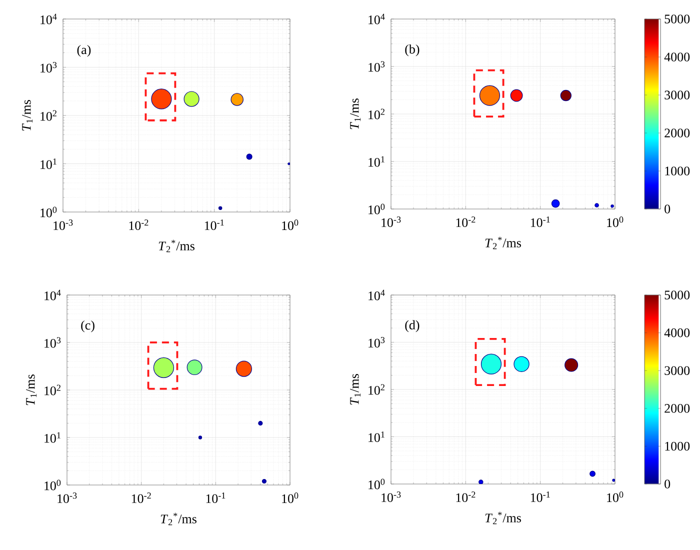  What do you see at coordinates (84, 50) in the screenshot?
I see `annotation: (a)` at bounding box center [84, 50].